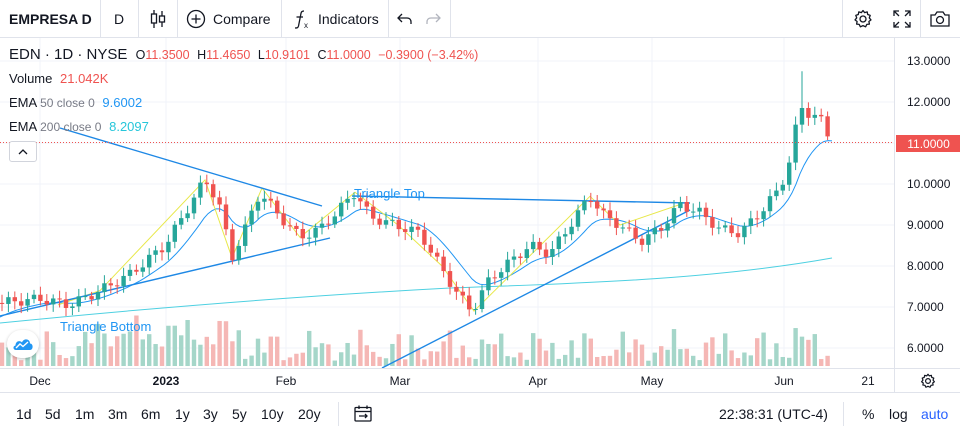 This screenshot has width=960, height=433. Describe the element at coordinates (902, 19) in the screenshot. I see `fullscreen-icon` at that location.